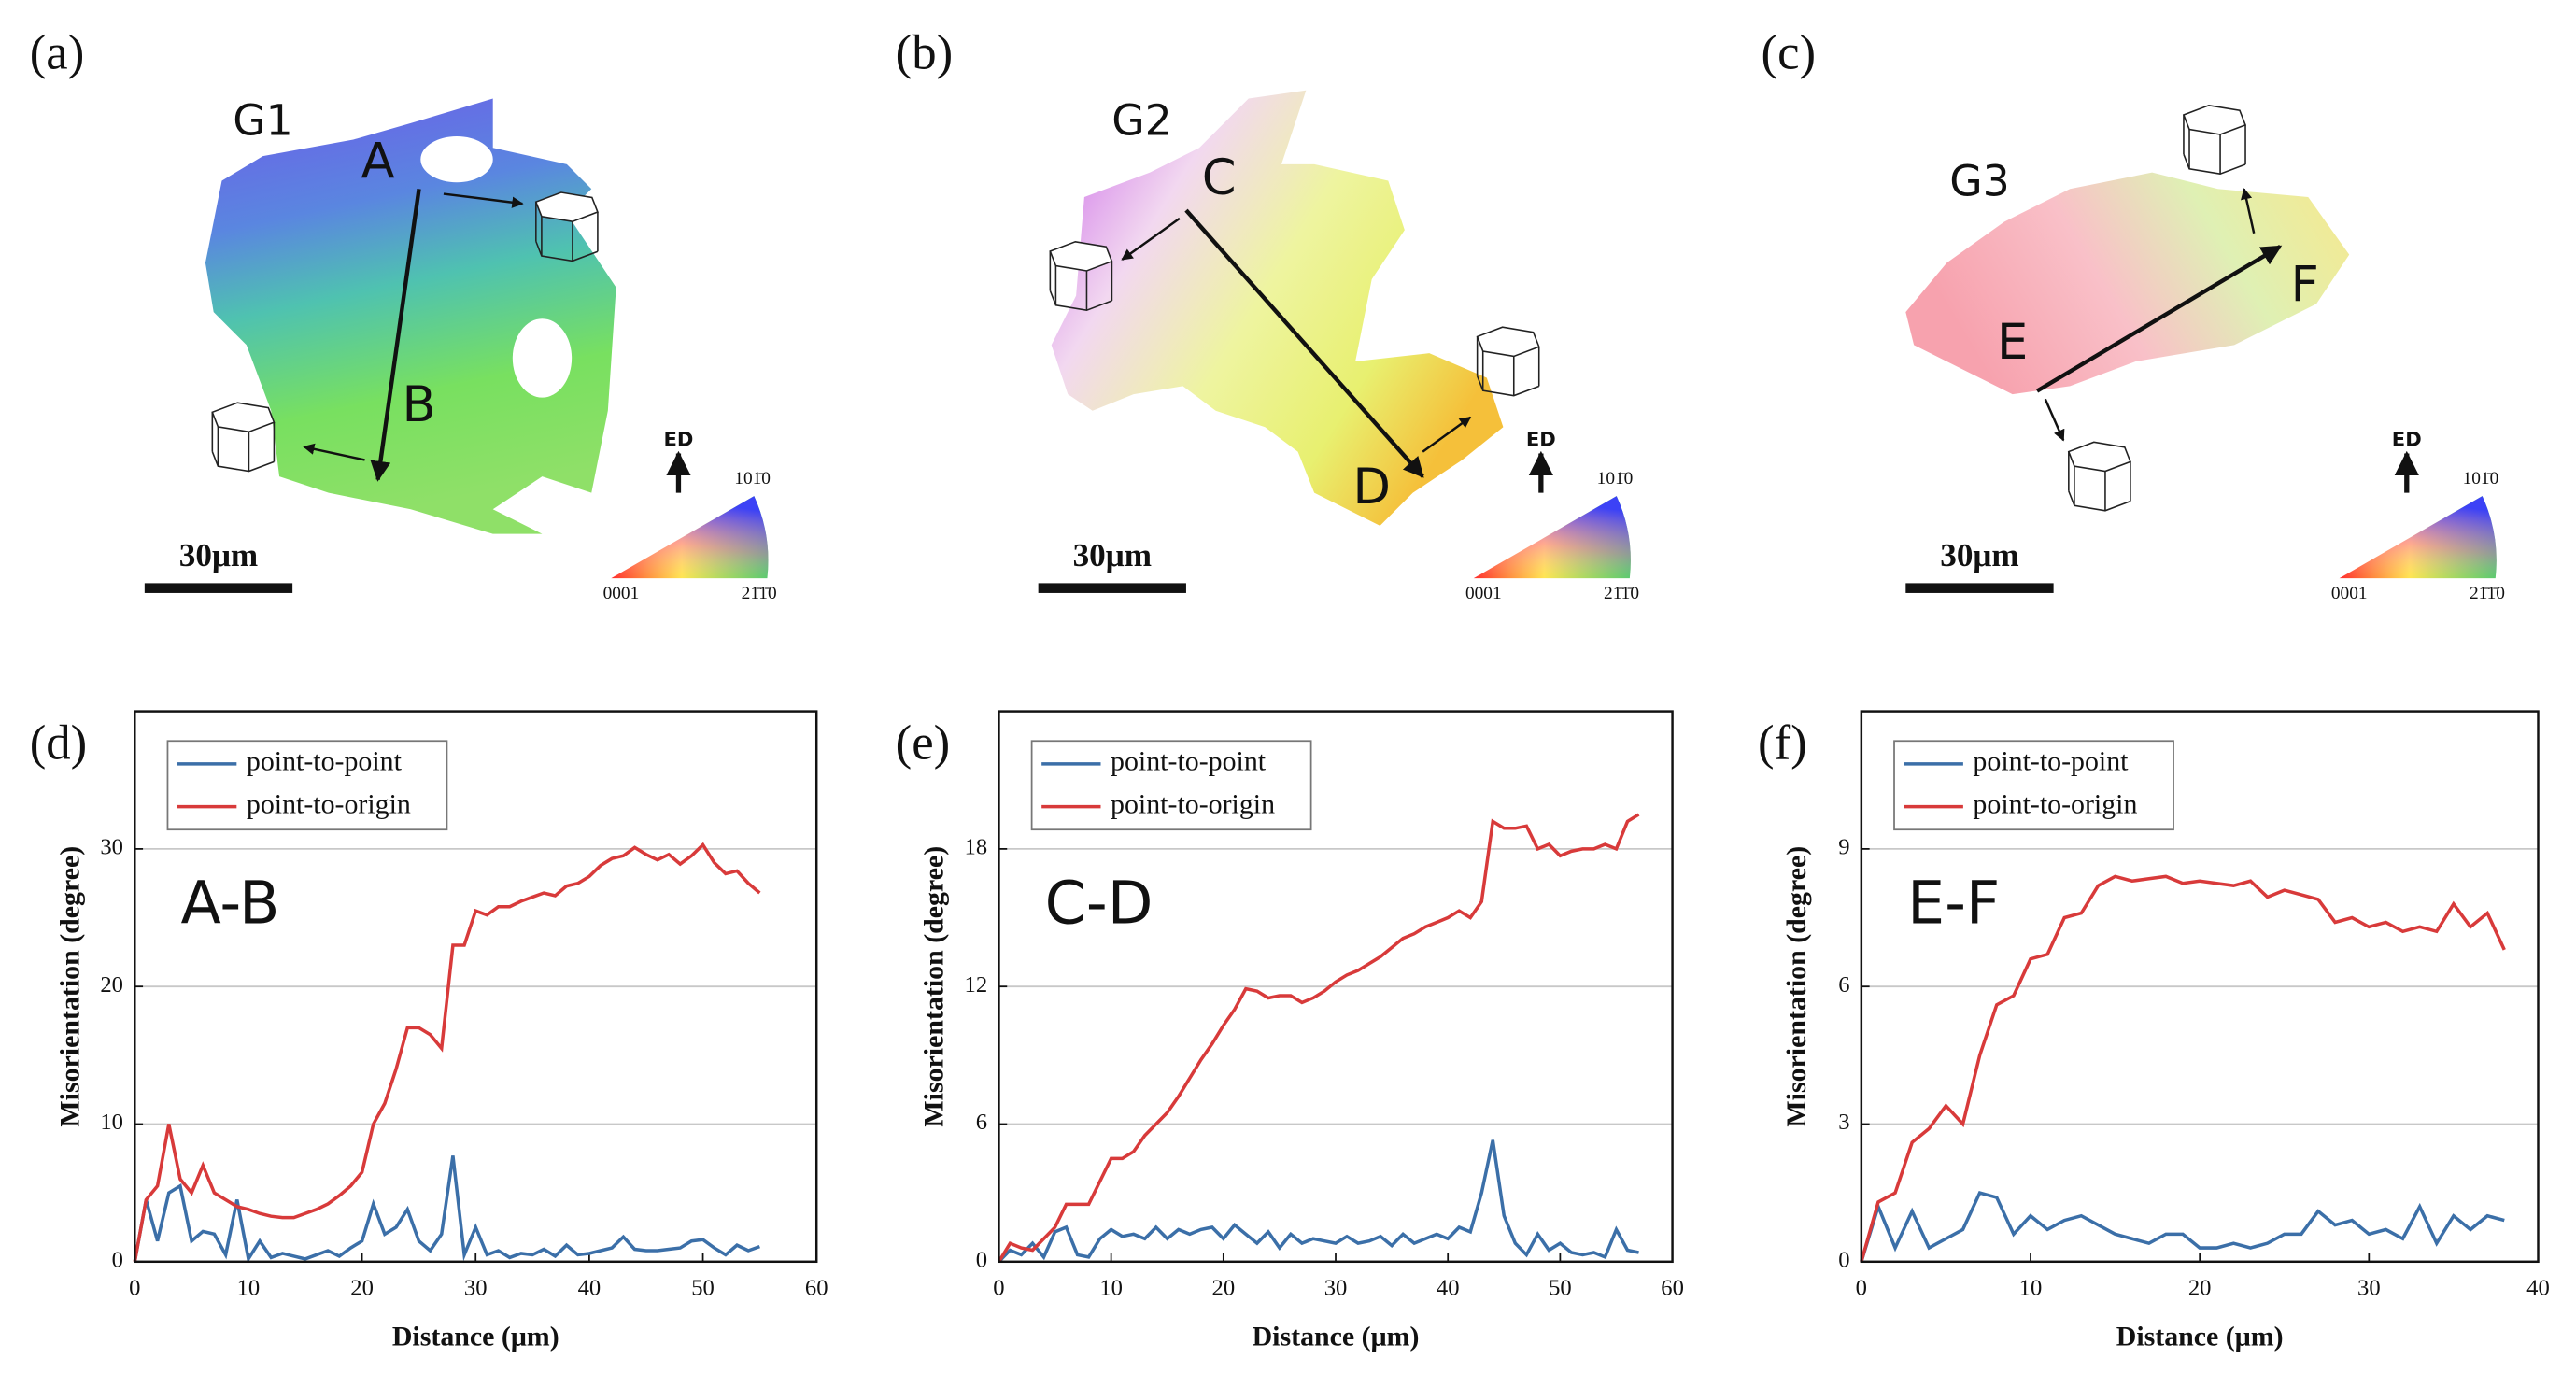  I want to click on annotation: A-B, so click(230, 902).